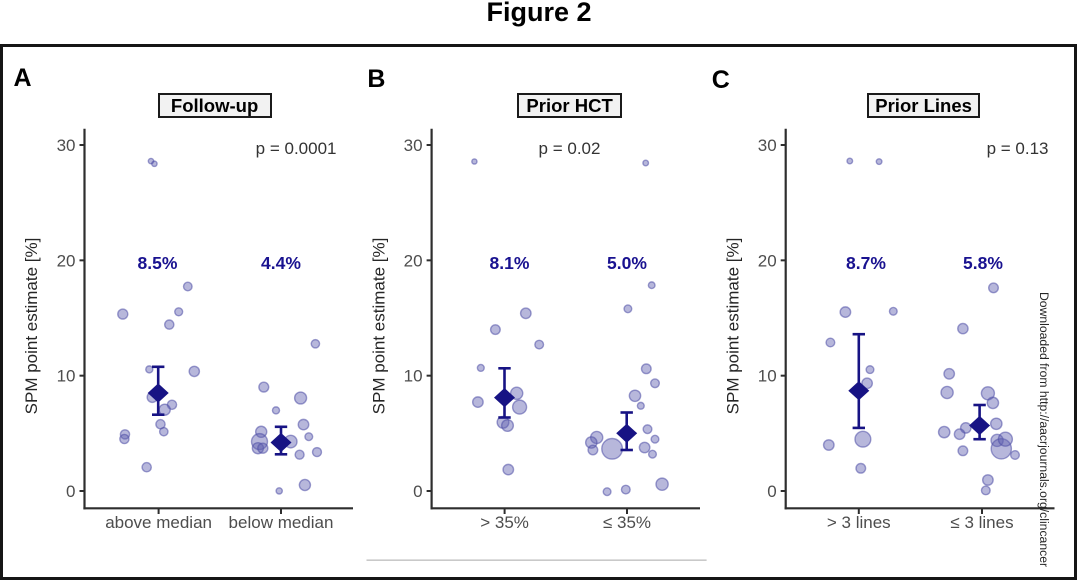 The height and width of the screenshot is (580, 1080). I want to click on svg-text: 5.0%, so click(627, 263).